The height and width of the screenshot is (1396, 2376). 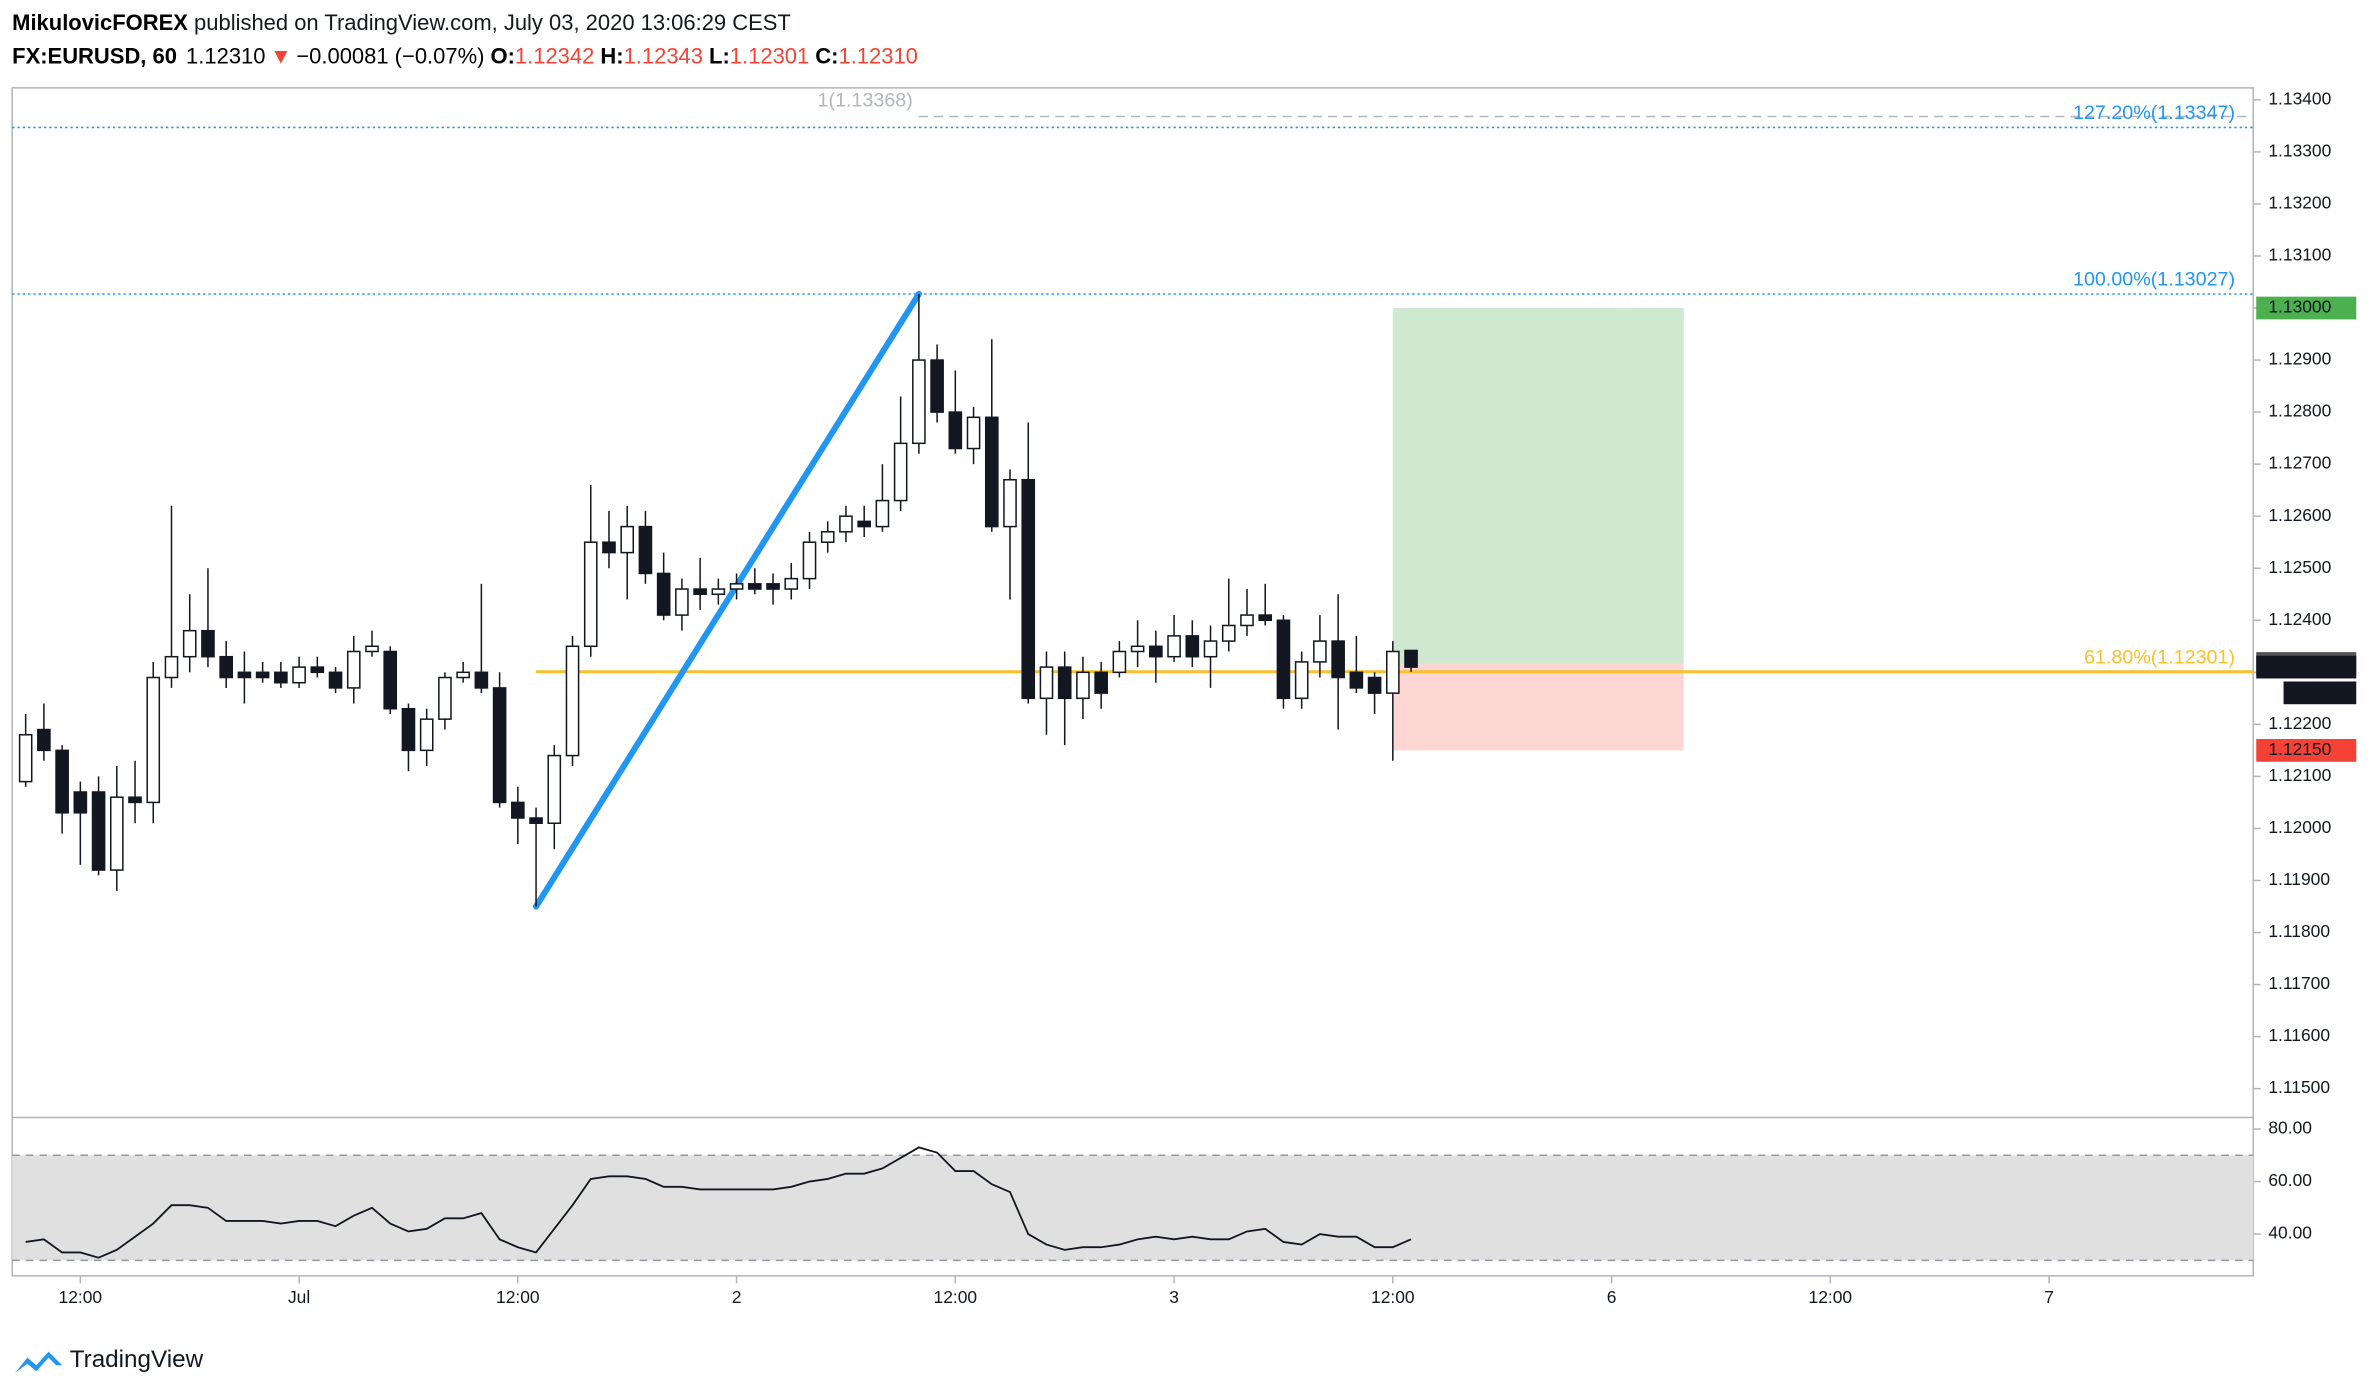 What do you see at coordinates (865, 101) in the screenshot?
I see `fib-label: 1(1.13368)` at bounding box center [865, 101].